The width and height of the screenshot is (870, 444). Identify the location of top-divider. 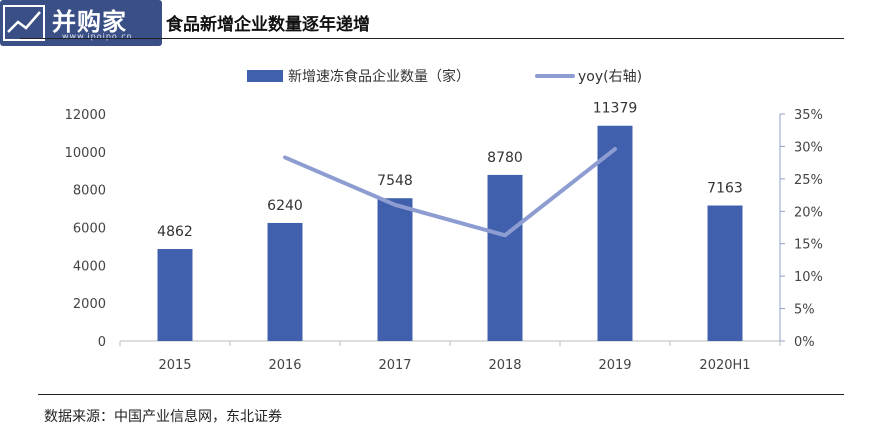
(432, 38).